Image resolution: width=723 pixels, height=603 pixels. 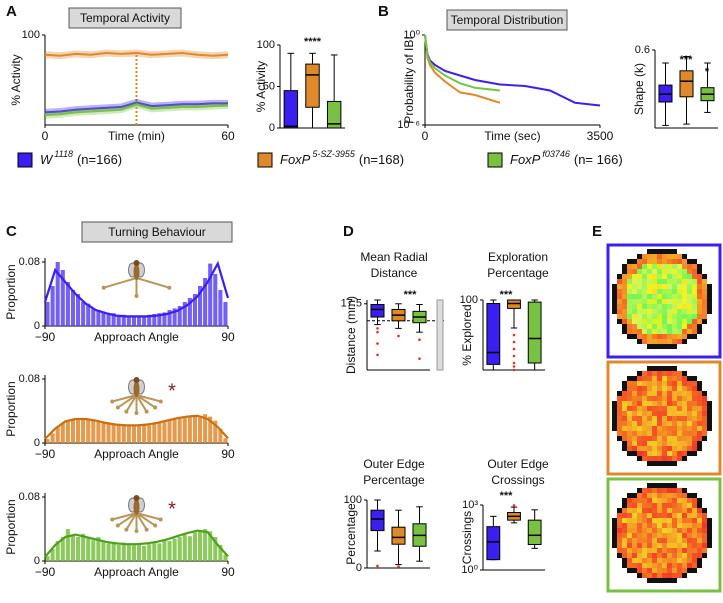 What do you see at coordinates (408, 125) in the screenshot?
I see `y-tick-label: 10⁻⁶` at bounding box center [408, 125].